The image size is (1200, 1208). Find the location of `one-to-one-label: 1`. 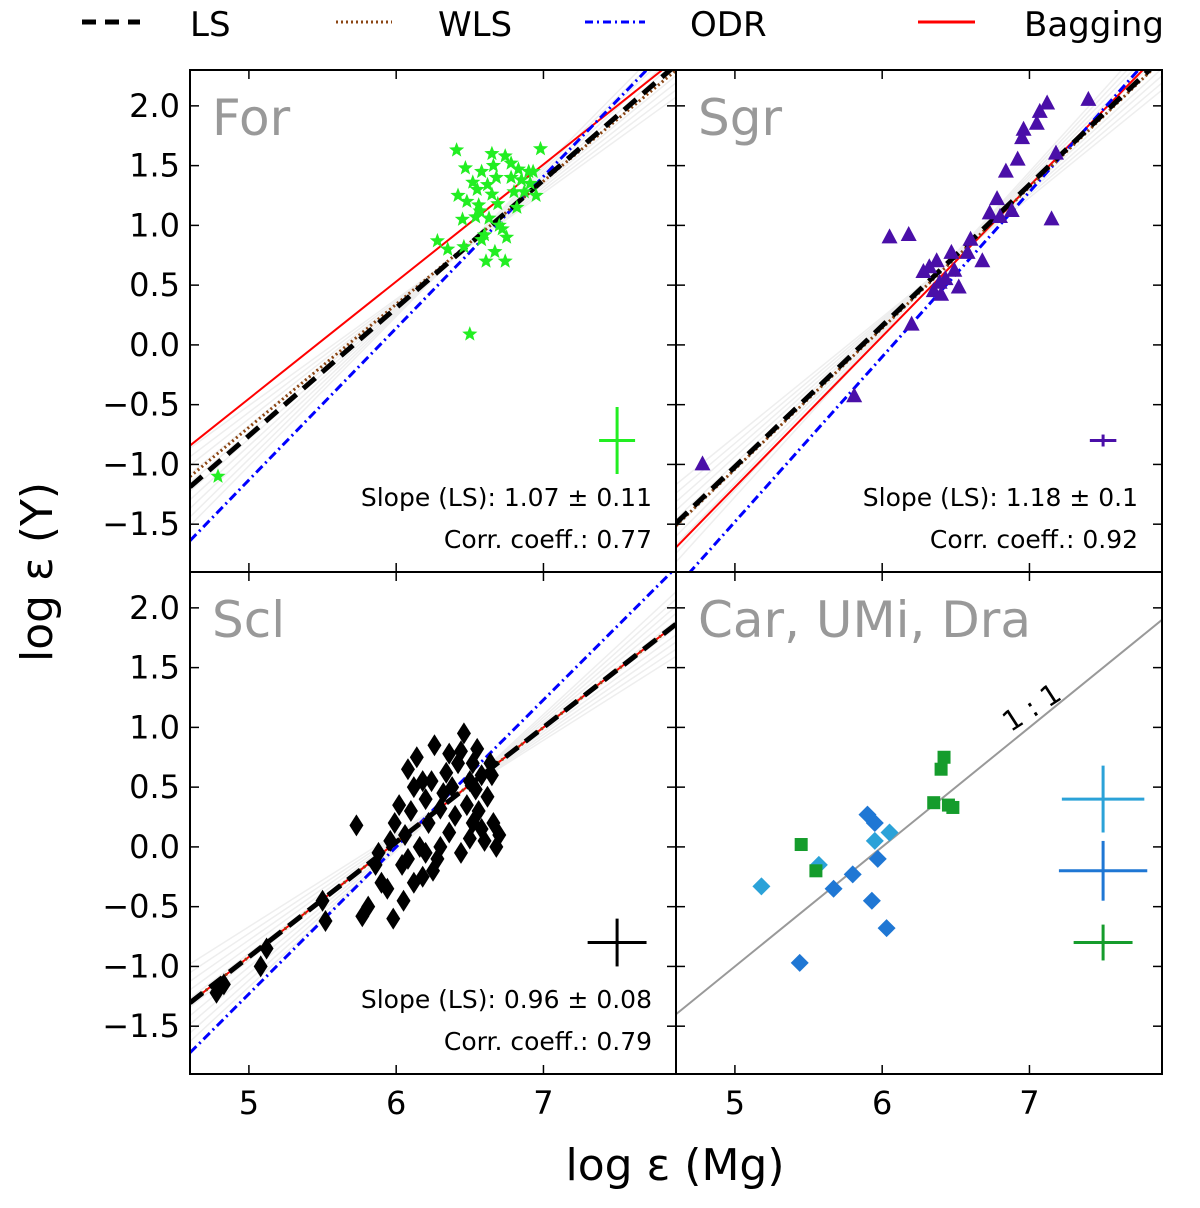

one-to-one-label: 1 is located at coordinates (1031, 707).